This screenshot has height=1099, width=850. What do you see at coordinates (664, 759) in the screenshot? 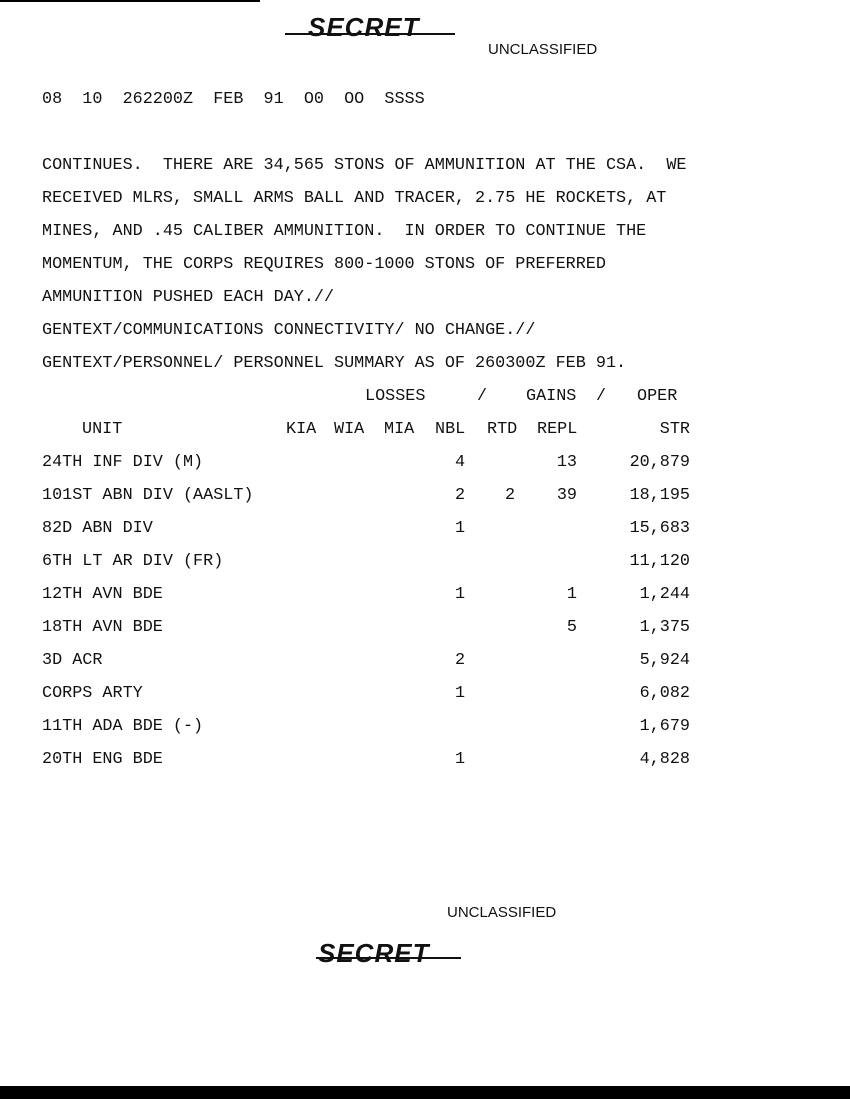
I see `str-cell: 4,828` at bounding box center [664, 759].